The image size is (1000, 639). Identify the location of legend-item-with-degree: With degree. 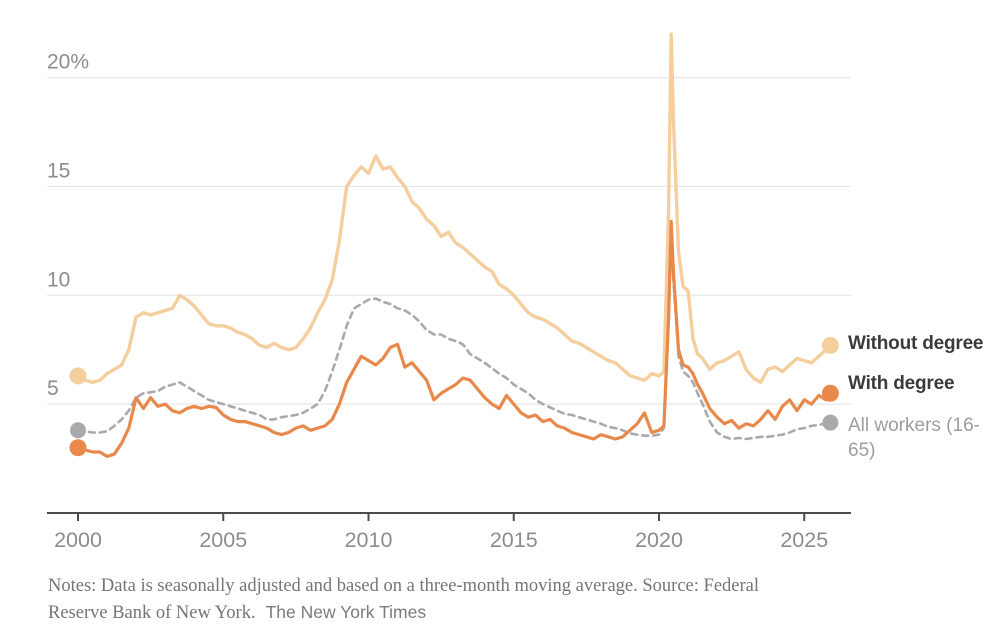
(901, 384).